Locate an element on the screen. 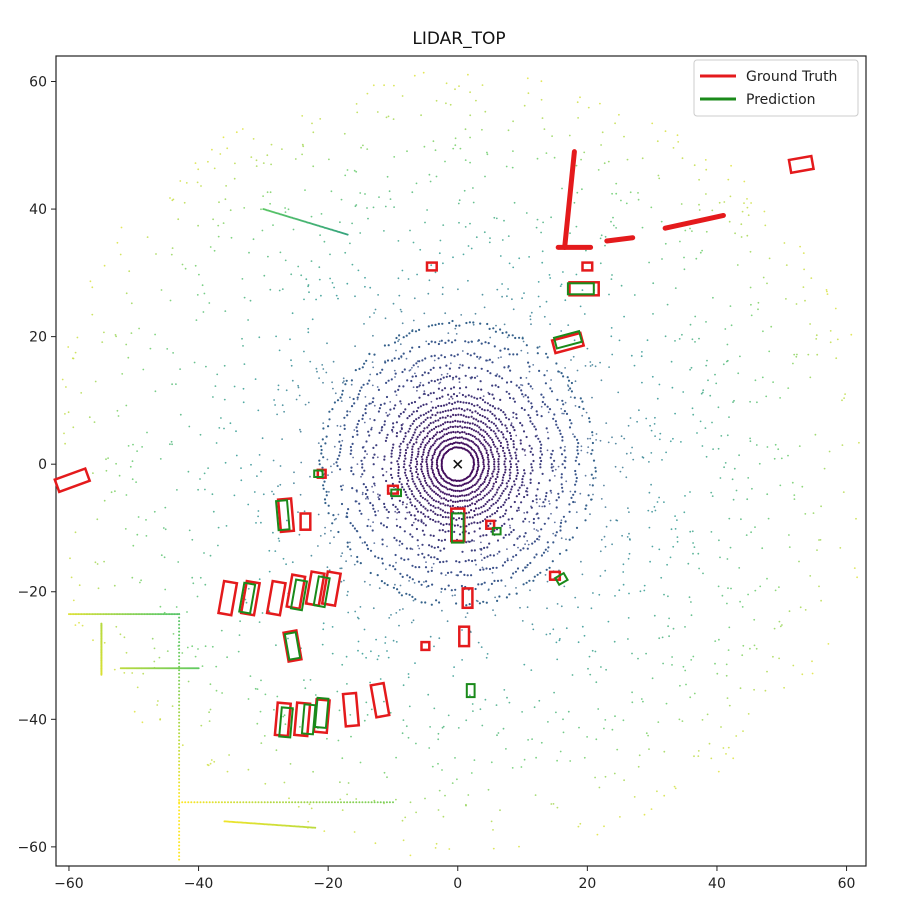 The height and width of the screenshot is (900, 898). ground-truth-box is located at coordinates (490, 524).